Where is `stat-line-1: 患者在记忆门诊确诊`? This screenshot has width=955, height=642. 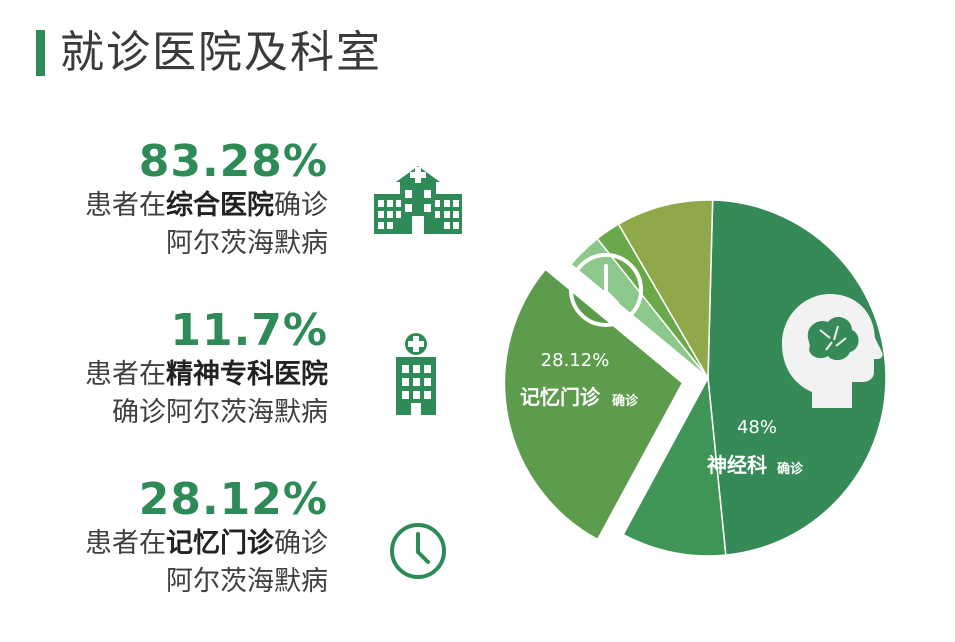
stat-line-1: 患者在记忆门诊确诊 is located at coordinates (206, 543).